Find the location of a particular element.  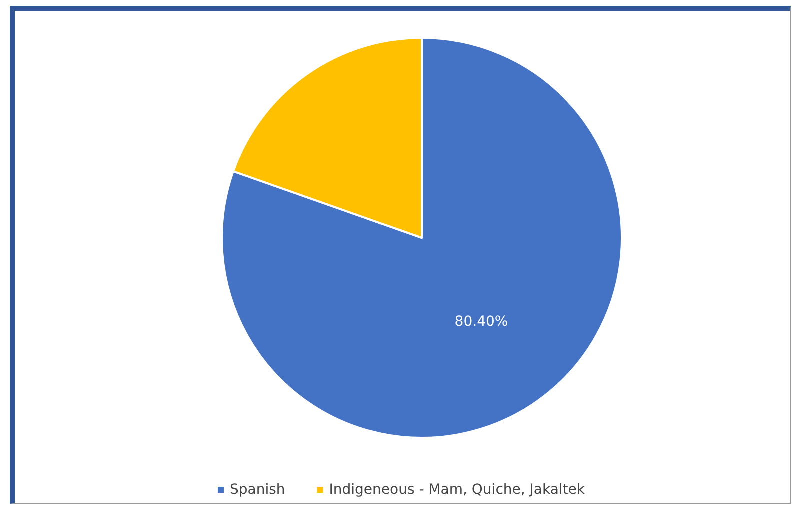

data-label: 80.40% is located at coordinates (481, 322).